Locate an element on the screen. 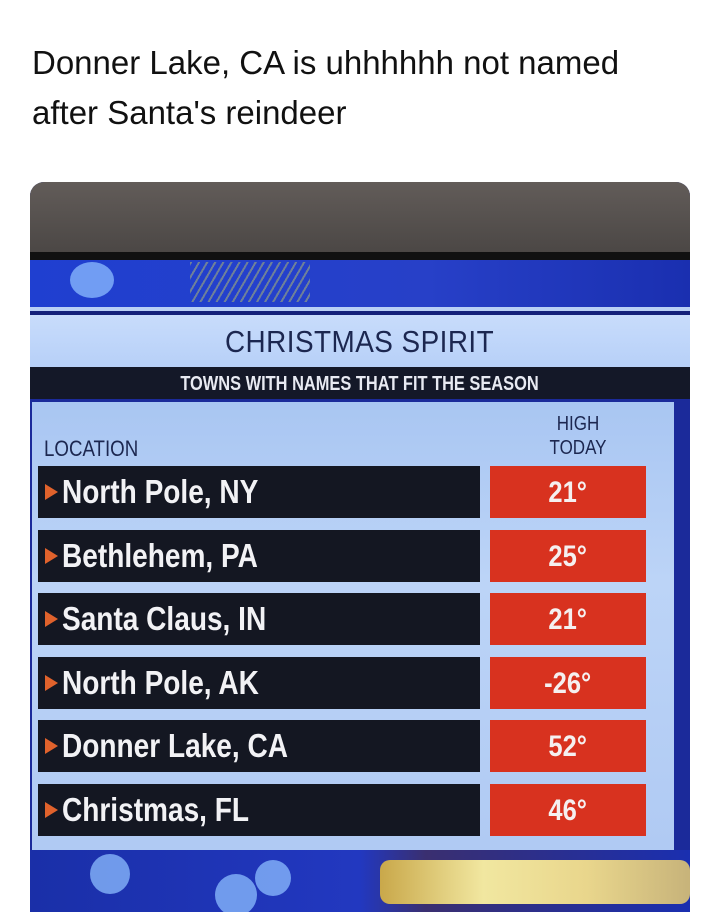  high-temp-value: 25° is located at coordinates (568, 556).